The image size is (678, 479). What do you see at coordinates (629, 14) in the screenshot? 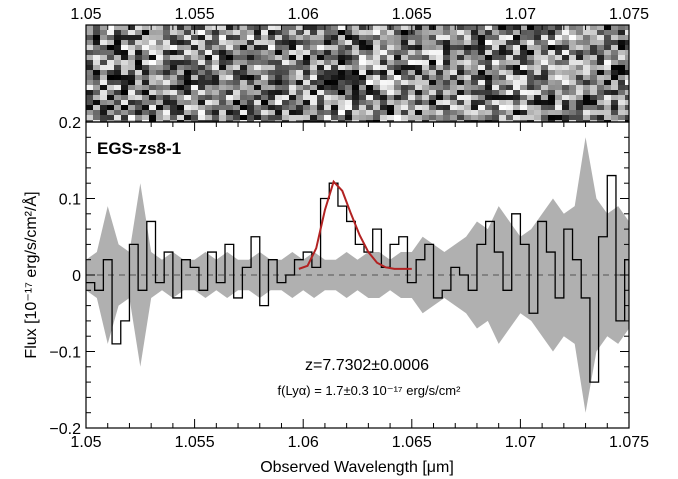
I see `top-x-tick-label: 1.075` at bounding box center [629, 14].